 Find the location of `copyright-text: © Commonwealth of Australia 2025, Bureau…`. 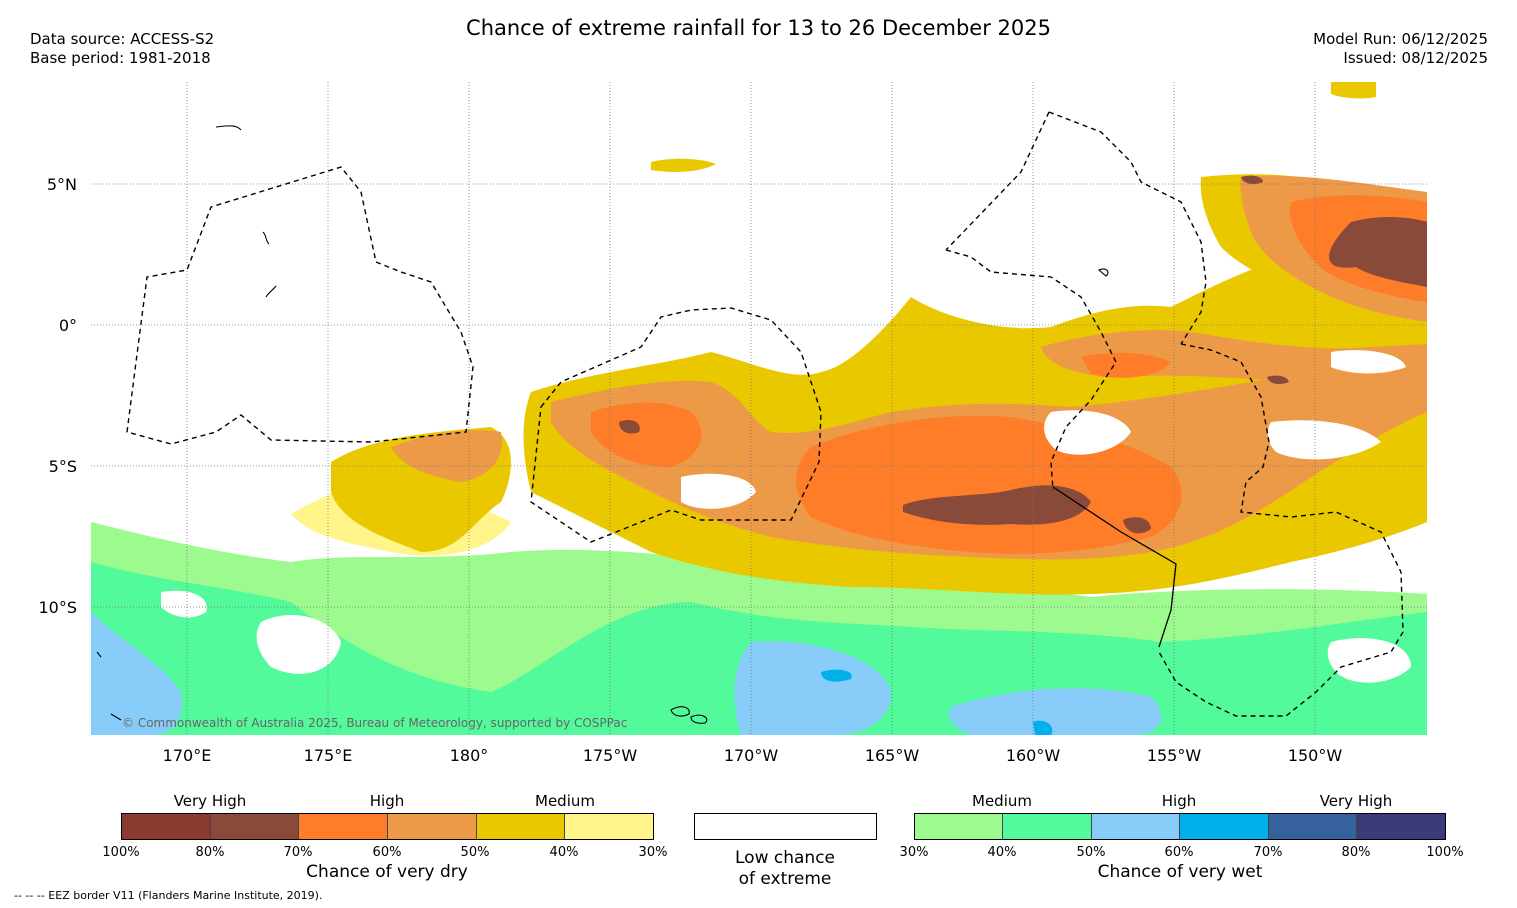

copyright-text: © Commonwealth of Australia 2025, Bureau… is located at coordinates (375, 723).